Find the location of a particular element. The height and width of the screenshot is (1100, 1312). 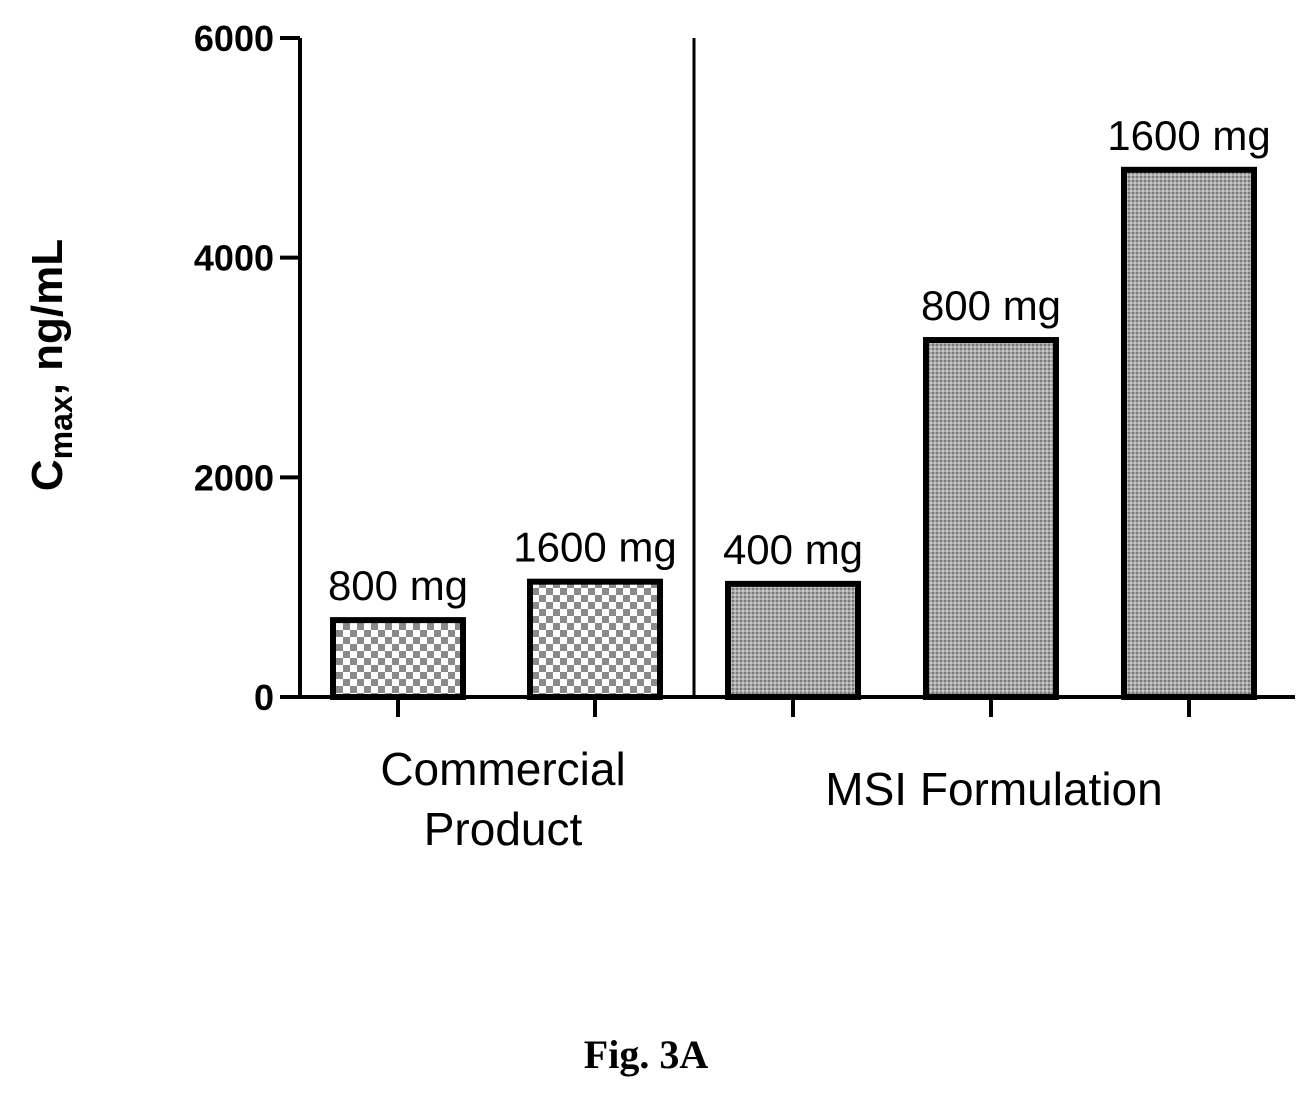

y-tick-label-2000: 2000 is located at coordinates (234, 477).